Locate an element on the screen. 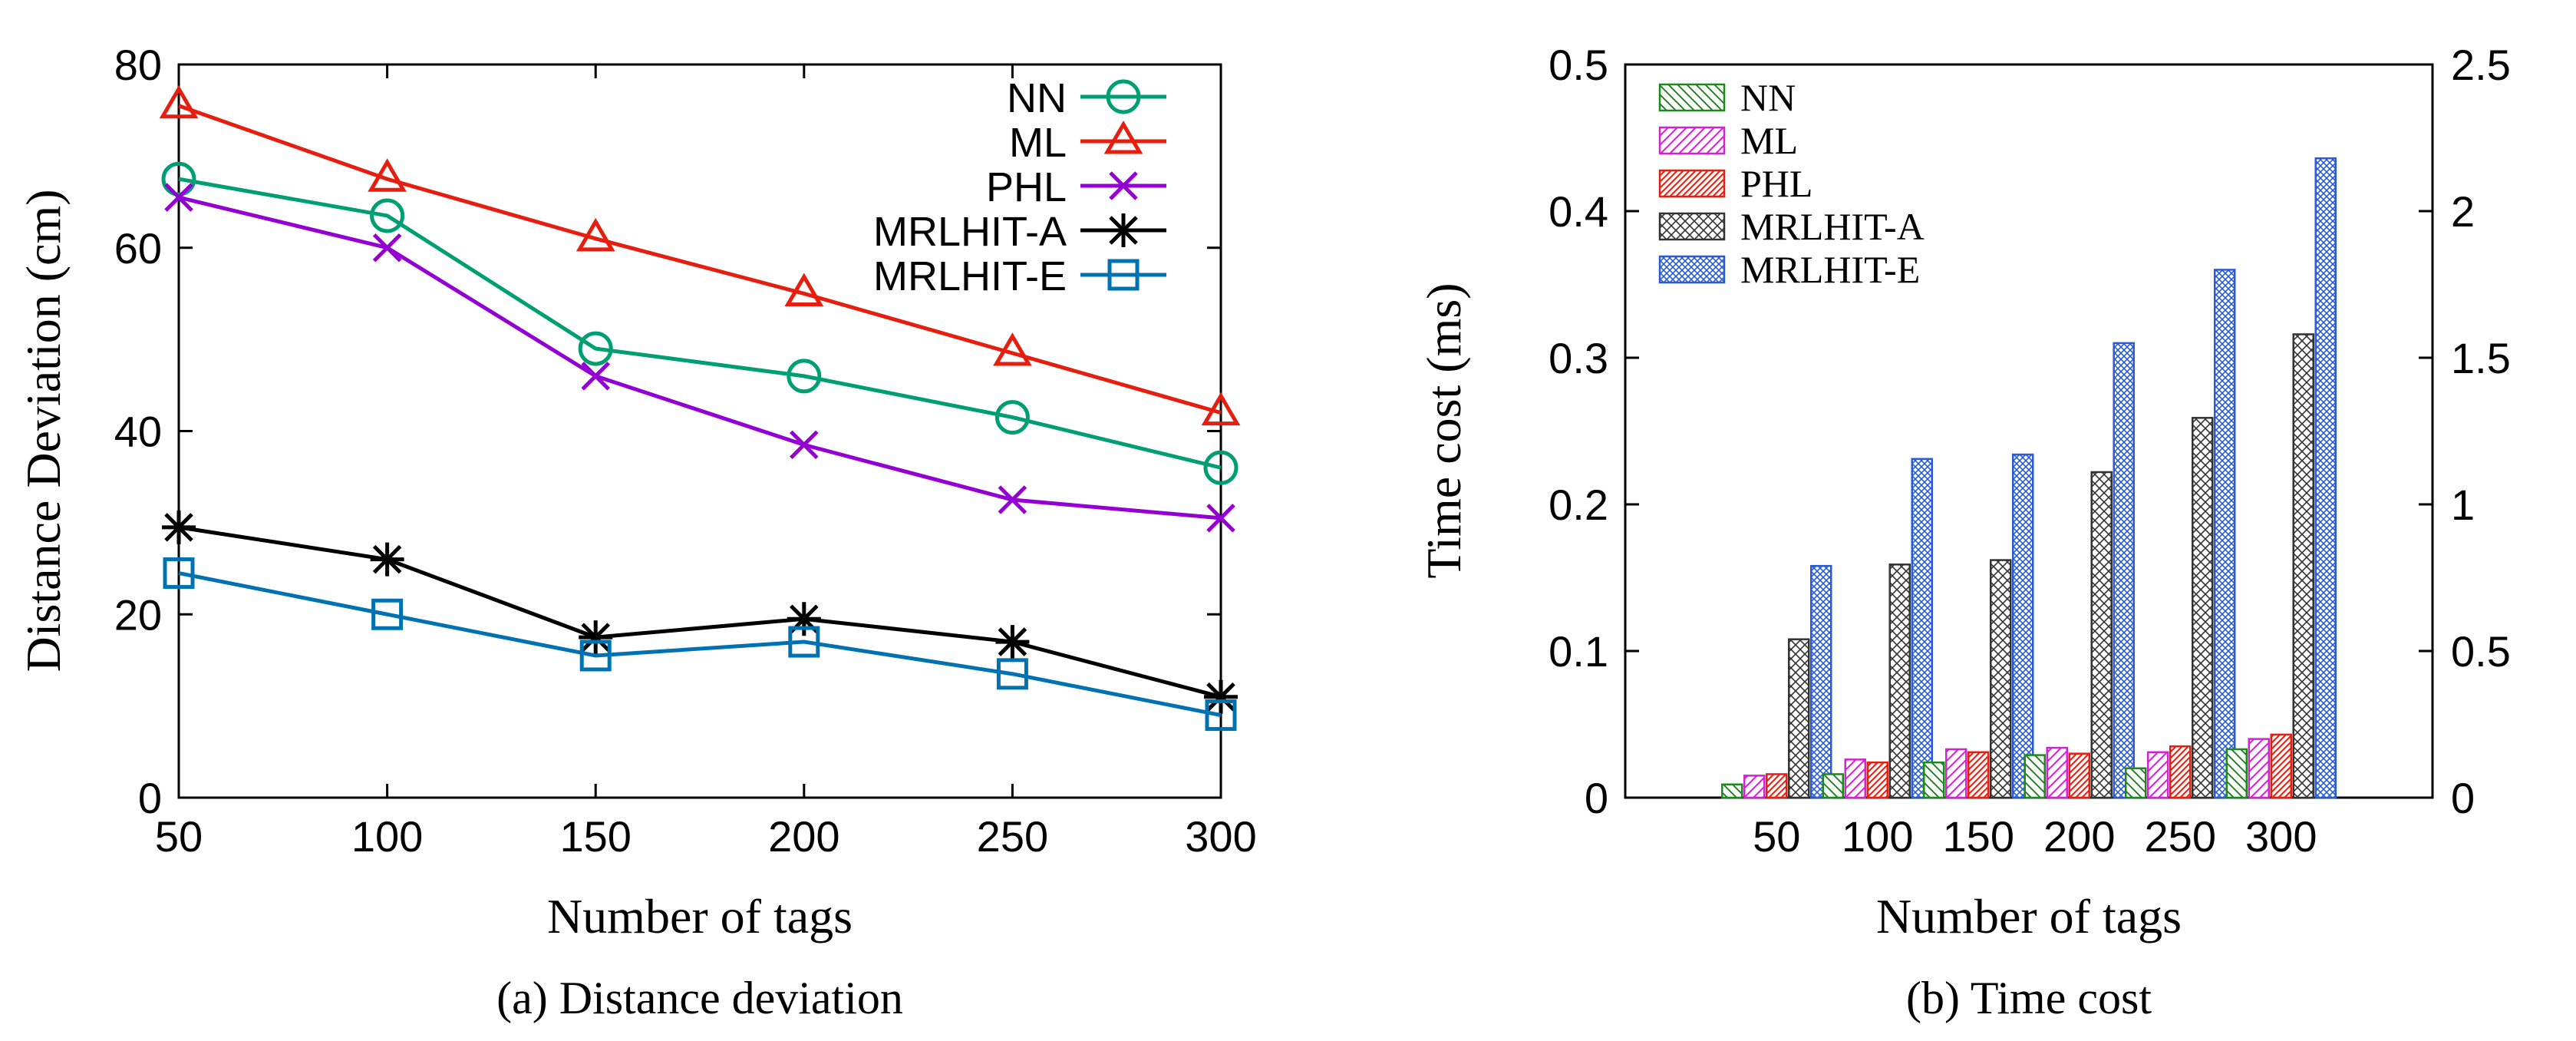 The image size is (2576, 1041). x-tick-label: 250 is located at coordinates (2180, 836).